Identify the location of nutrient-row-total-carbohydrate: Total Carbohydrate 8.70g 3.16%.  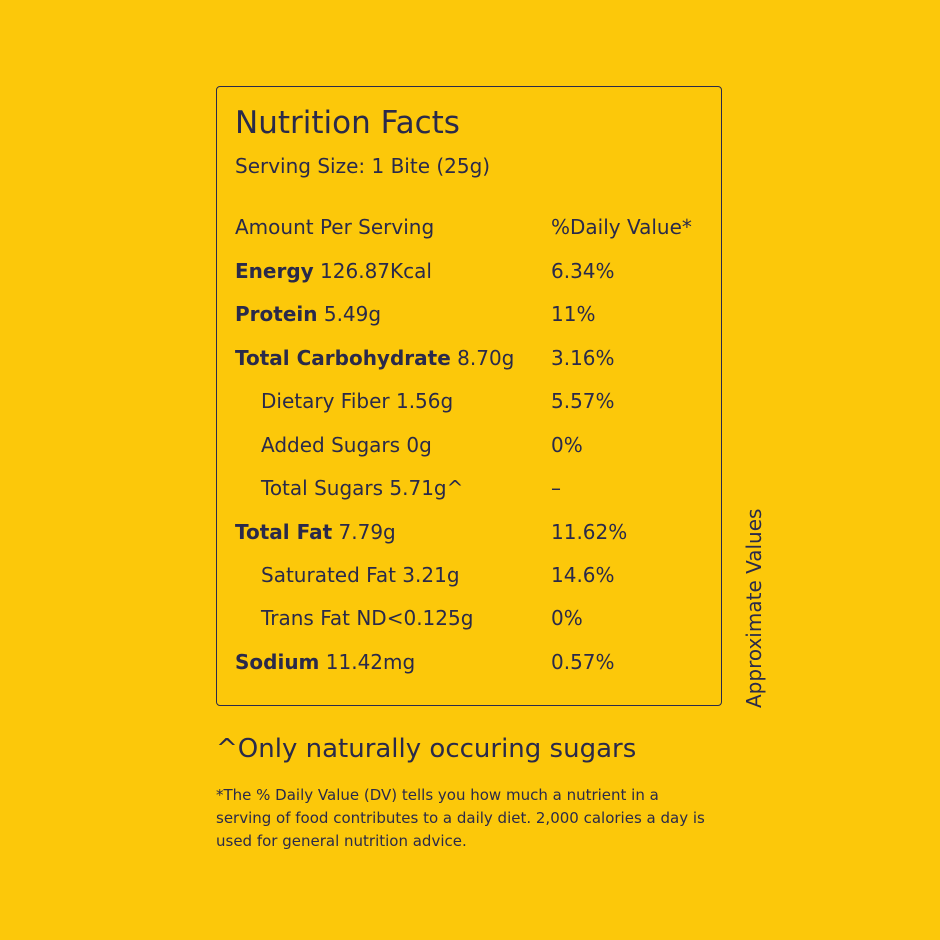
(470, 361).